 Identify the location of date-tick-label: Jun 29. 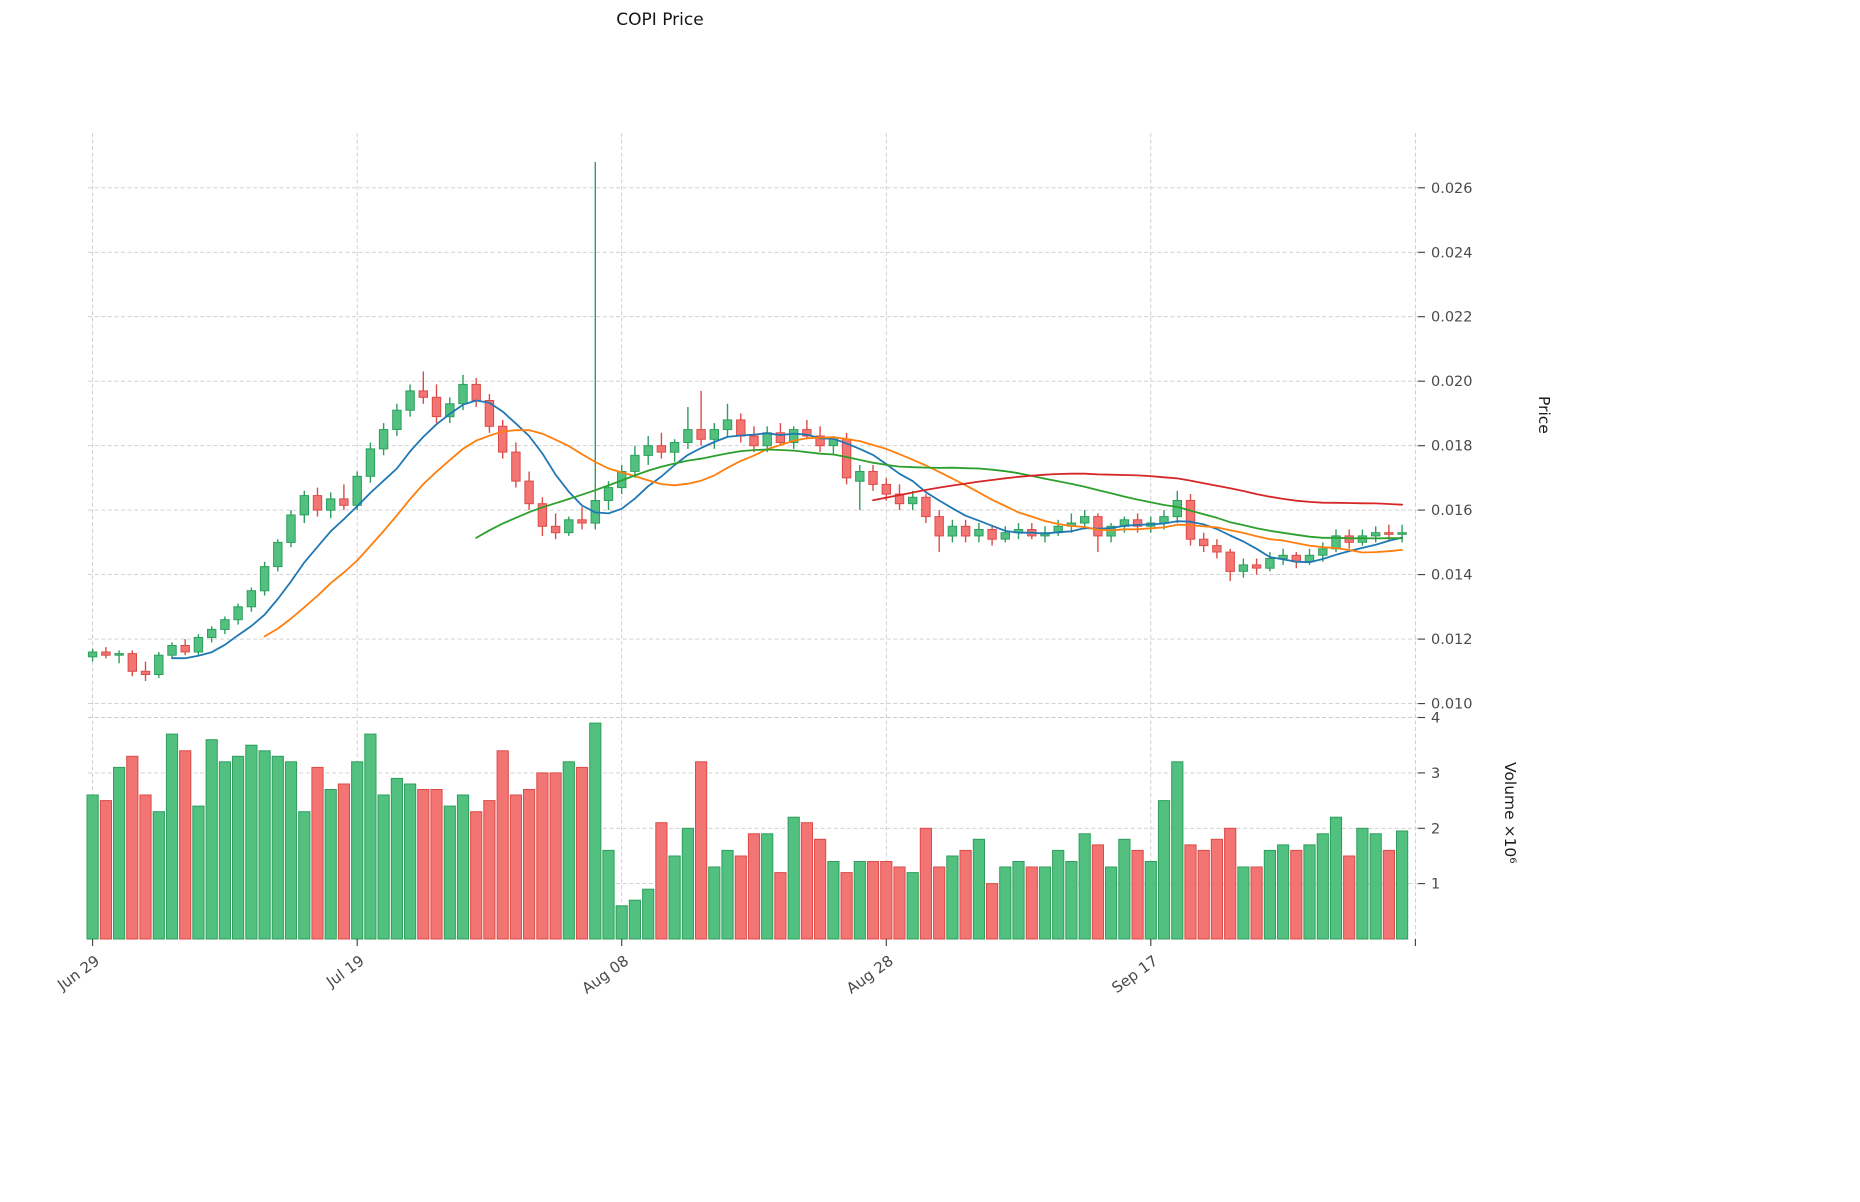
(78, 973).